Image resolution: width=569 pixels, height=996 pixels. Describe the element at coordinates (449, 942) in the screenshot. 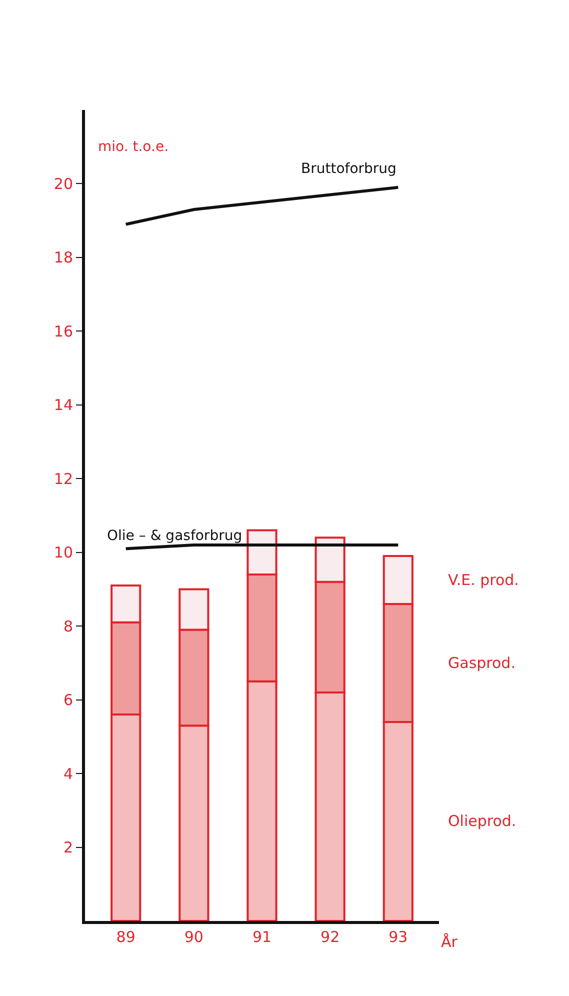

I see `x-axis-title: År` at that location.